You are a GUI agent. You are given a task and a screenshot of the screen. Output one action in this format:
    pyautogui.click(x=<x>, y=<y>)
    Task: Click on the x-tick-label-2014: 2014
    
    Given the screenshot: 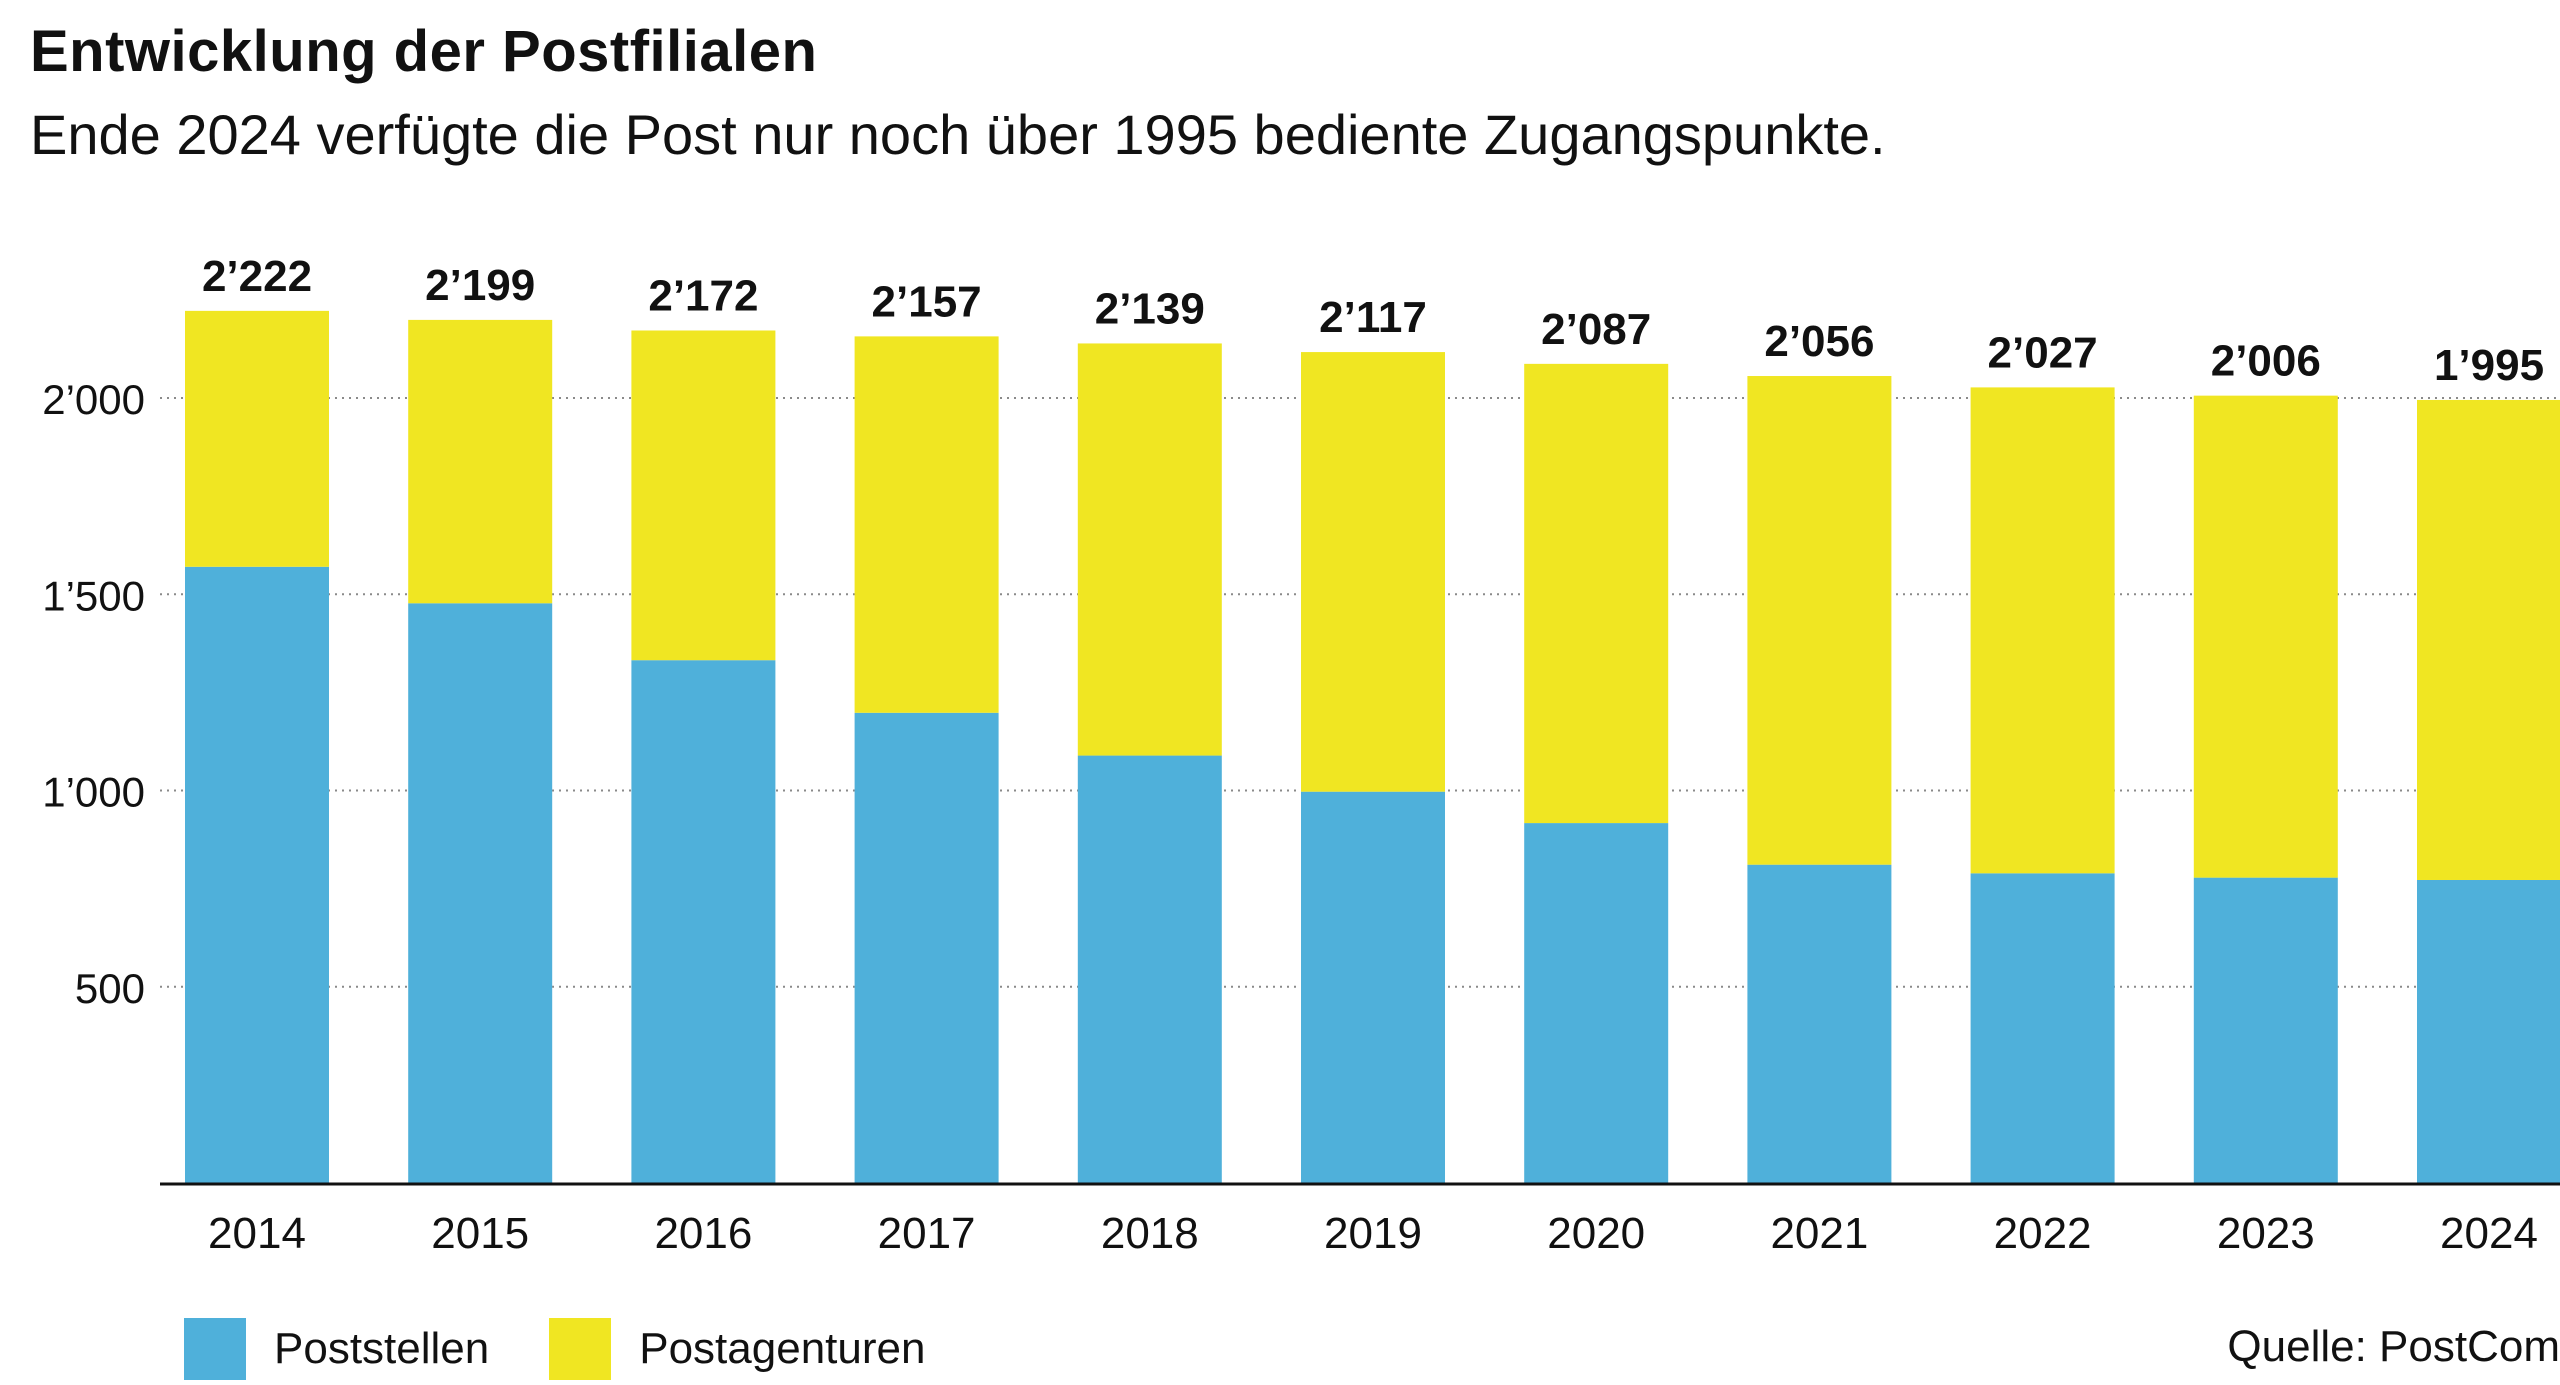 What is the action you would take?
    pyautogui.click(x=257, y=1233)
    